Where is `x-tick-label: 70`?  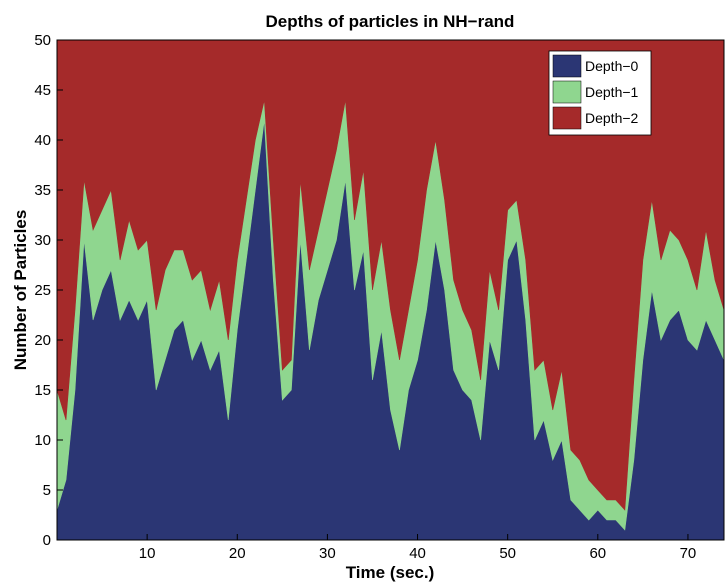 x-tick-label: 70 is located at coordinates (688, 553).